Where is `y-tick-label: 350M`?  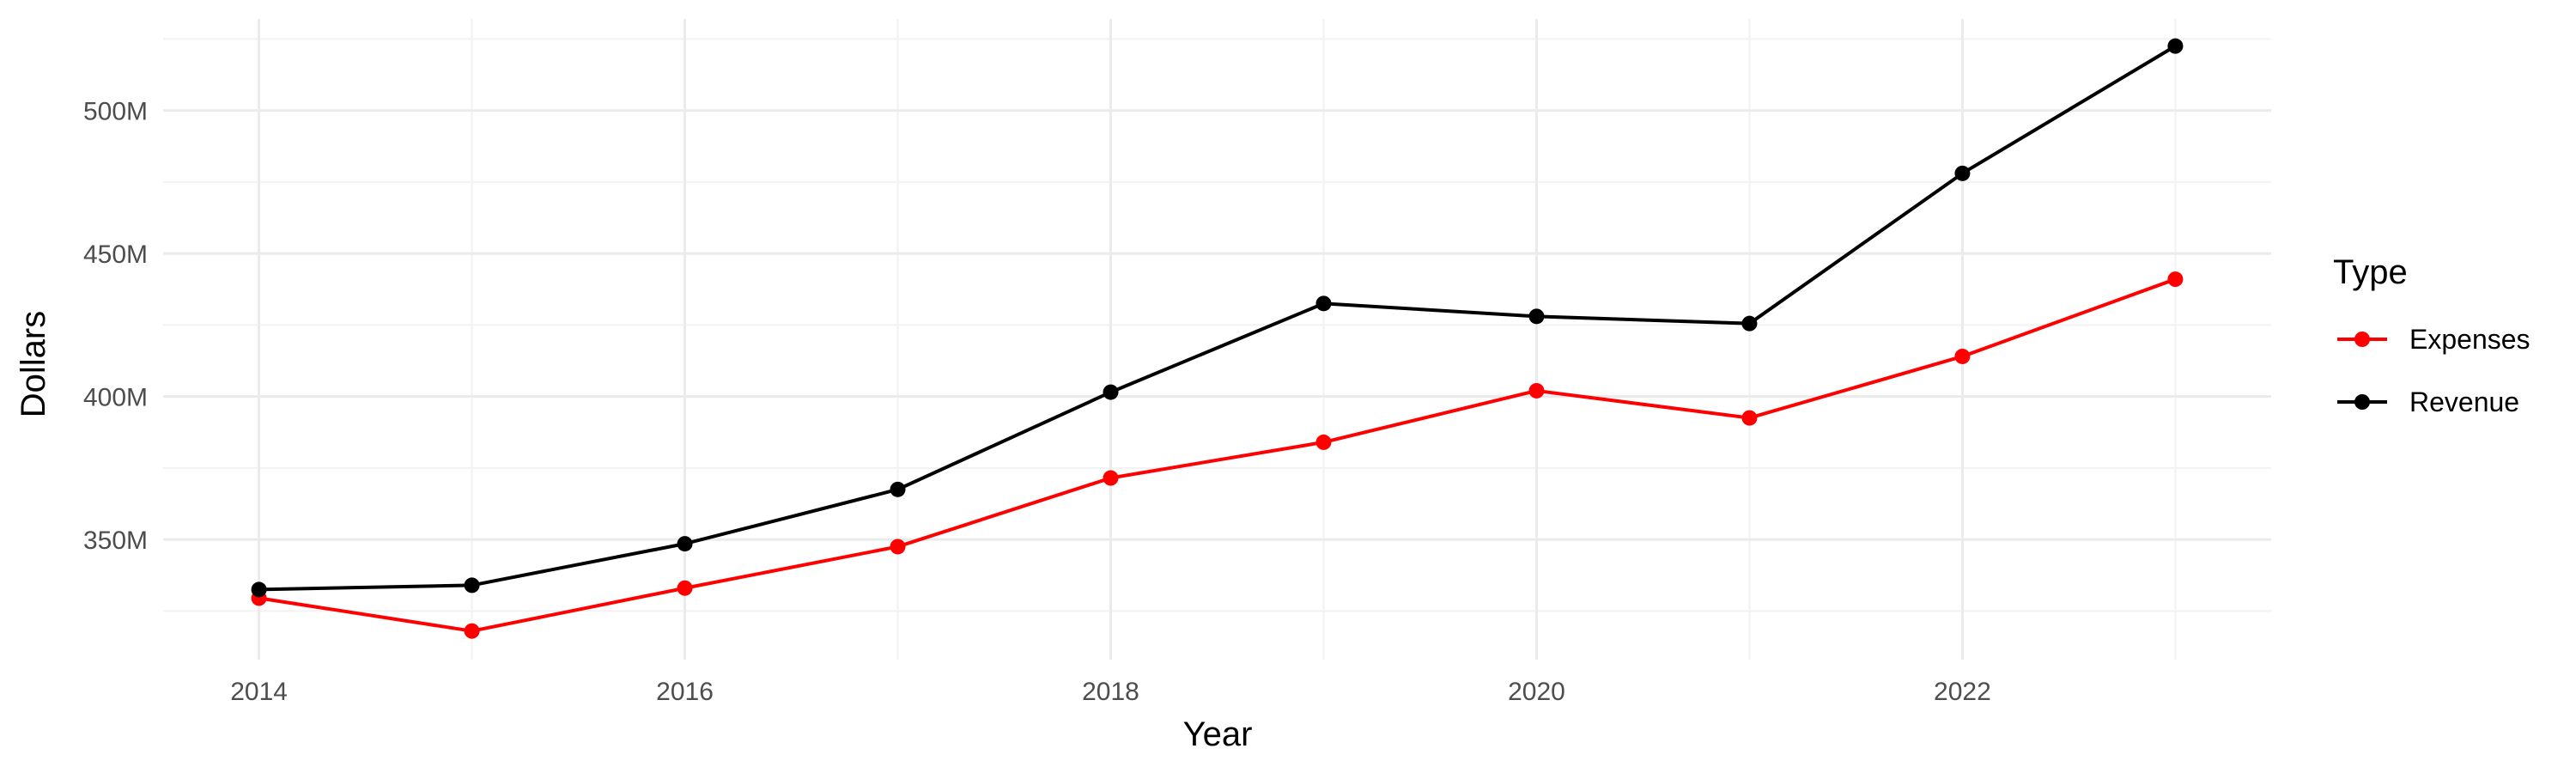
y-tick-label: 350M is located at coordinates (116, 540).